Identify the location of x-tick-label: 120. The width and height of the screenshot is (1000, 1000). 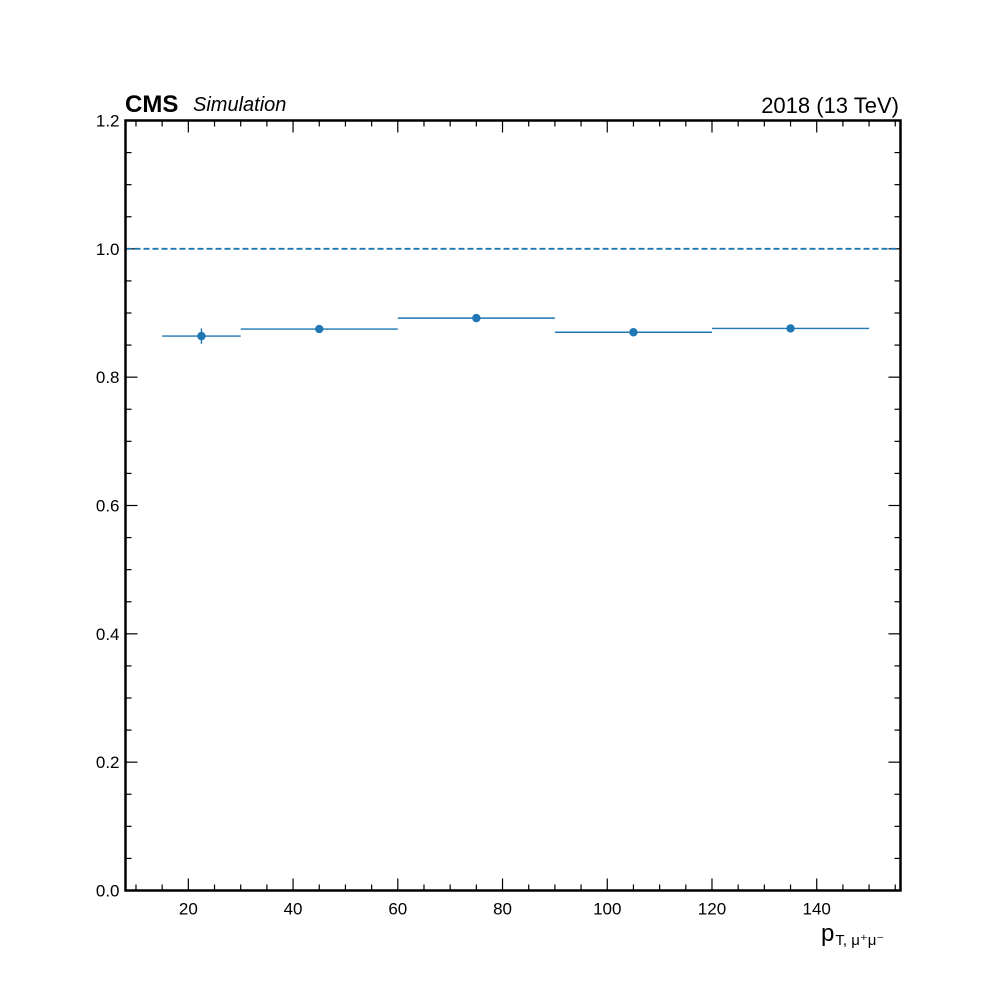
(712, 909).